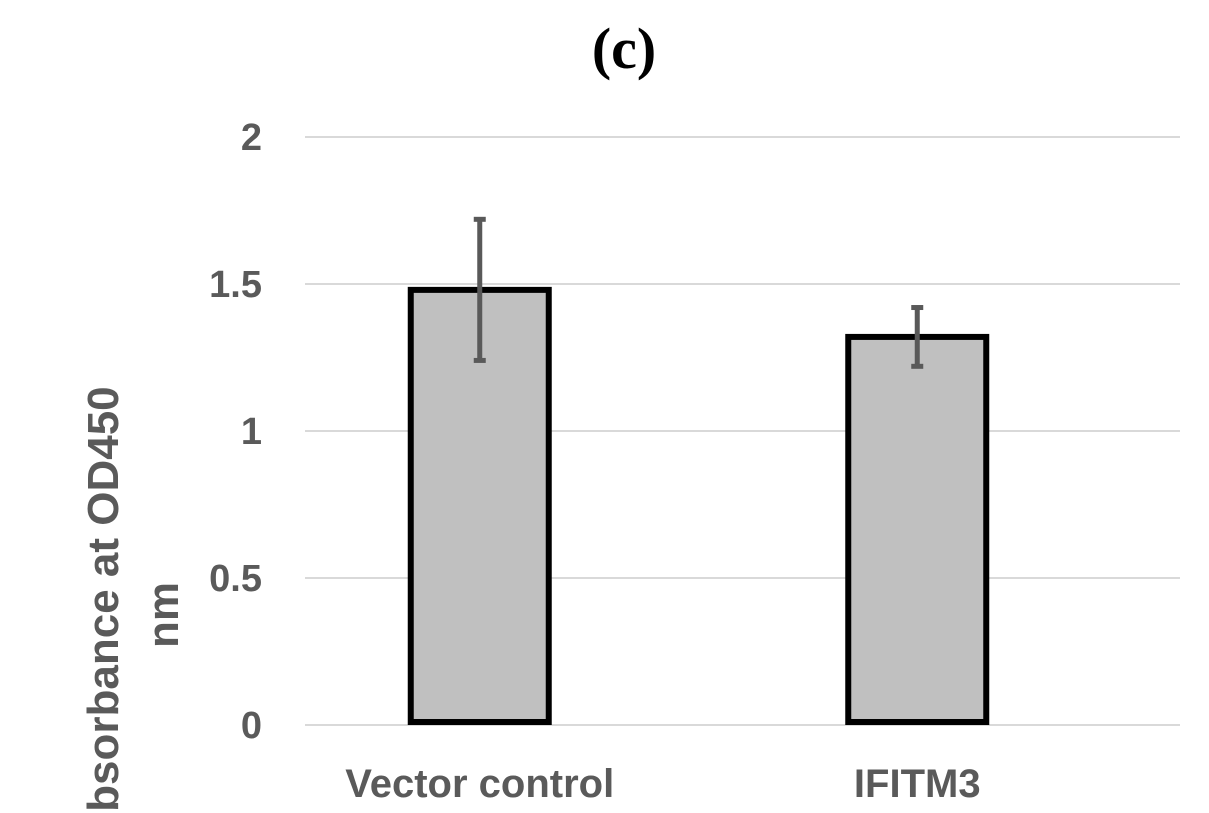  What do you see at coordinates (624, 48) in the screenshot?
I see `panel-title: (c)` at bounding box center [624, 48].